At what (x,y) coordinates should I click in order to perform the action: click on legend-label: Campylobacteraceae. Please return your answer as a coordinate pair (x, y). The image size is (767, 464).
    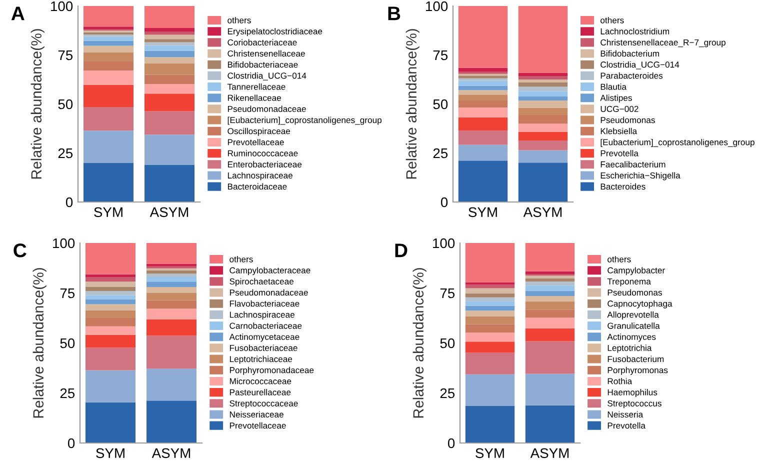
    Looking at the image, I should click on (270, 271).